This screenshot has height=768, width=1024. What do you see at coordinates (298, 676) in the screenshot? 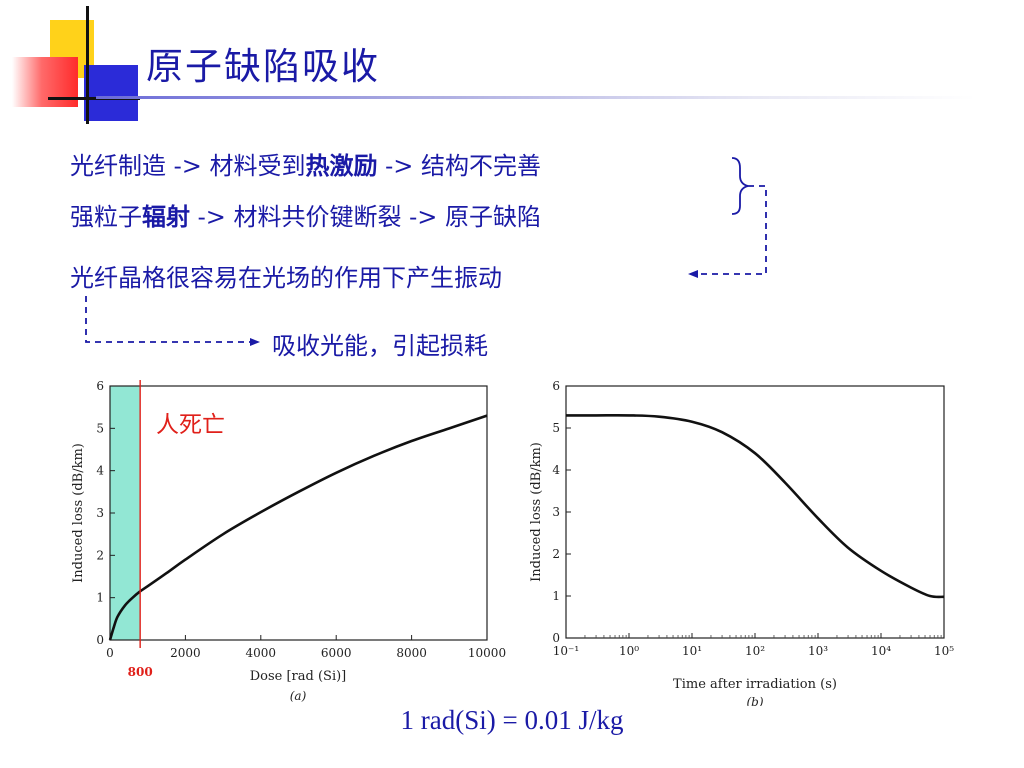
I see `x-axis-label: Dose [rad (Si)]` at bounding box center [298, 676].